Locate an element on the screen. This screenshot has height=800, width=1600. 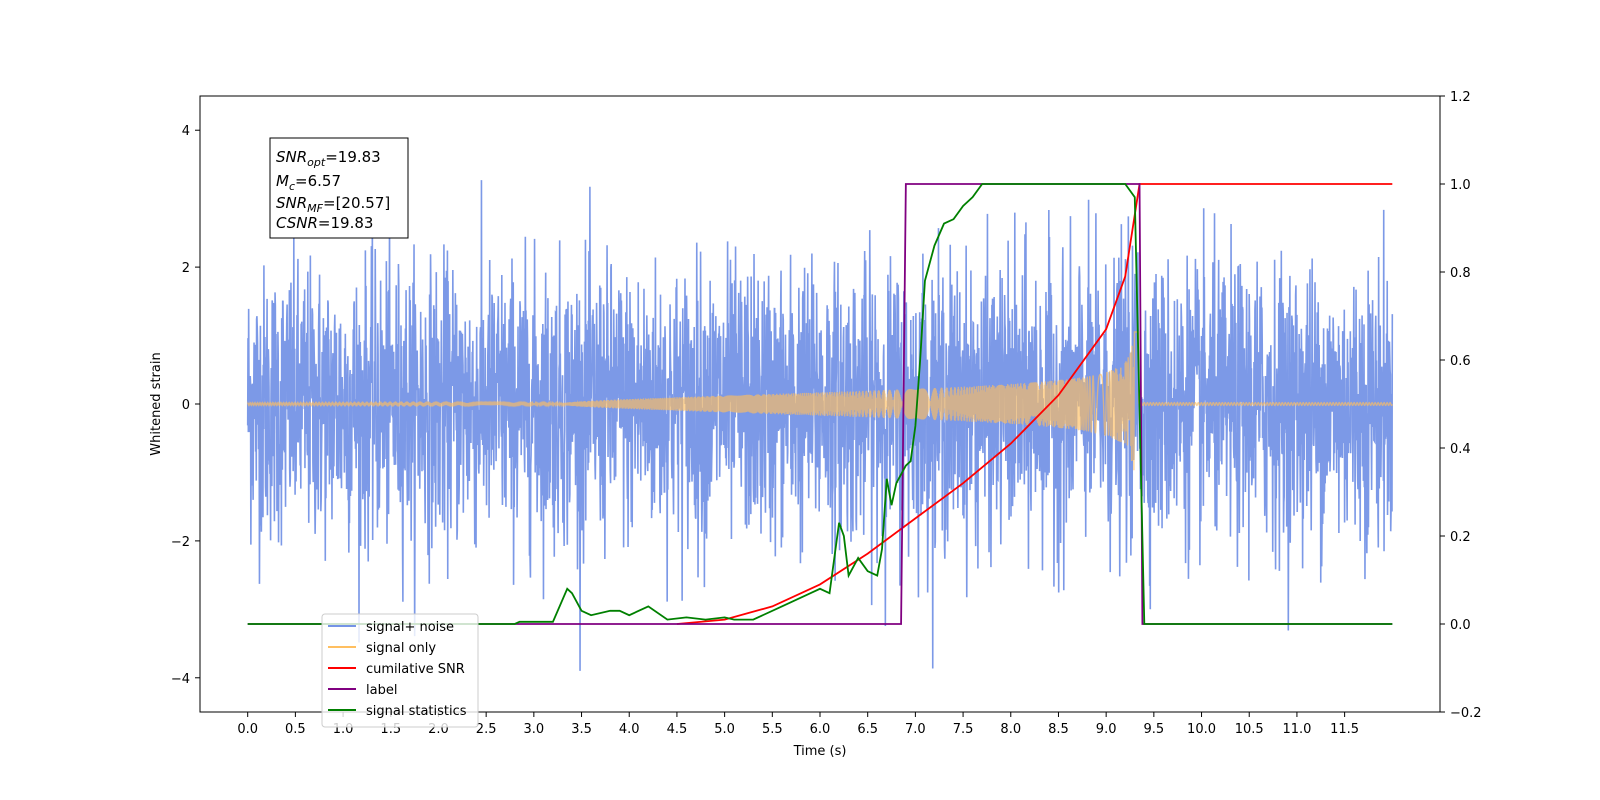
x-axis-label: Time (s) is located at coordinates (820, 751).